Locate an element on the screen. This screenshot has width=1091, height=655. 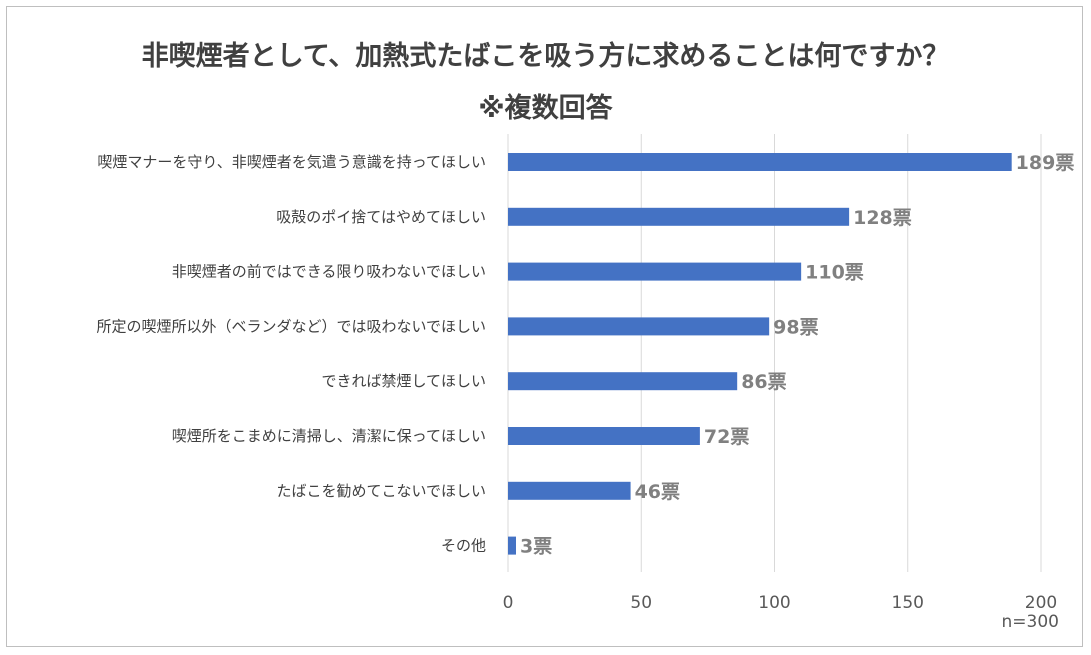
category-label: できれば禁煙してほしい is located at coordinates (403, 381).